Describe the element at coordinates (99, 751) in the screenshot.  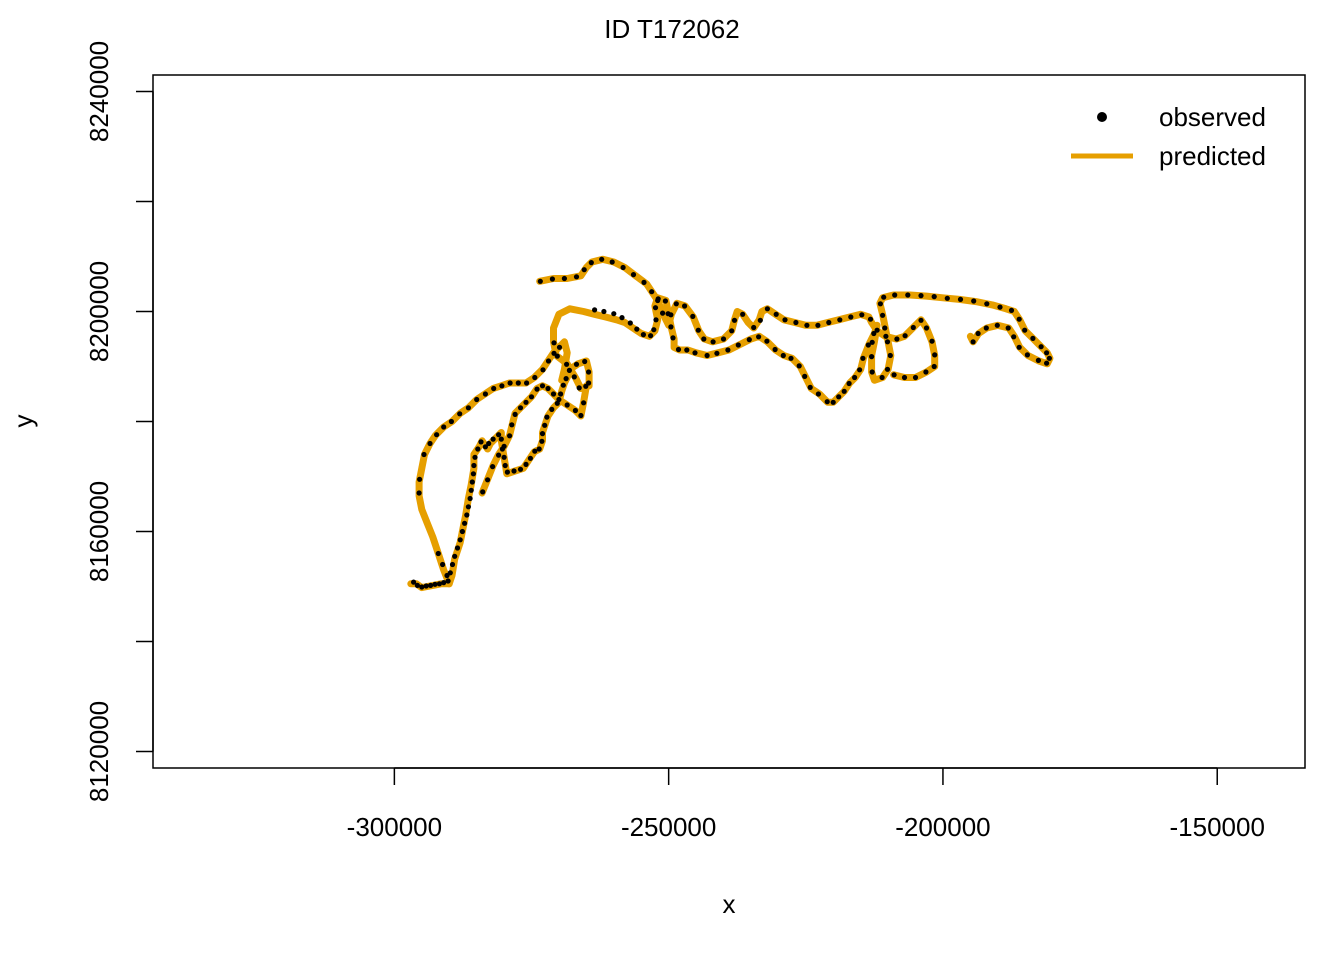
I see `y-tick-label: 8120000` at that location.